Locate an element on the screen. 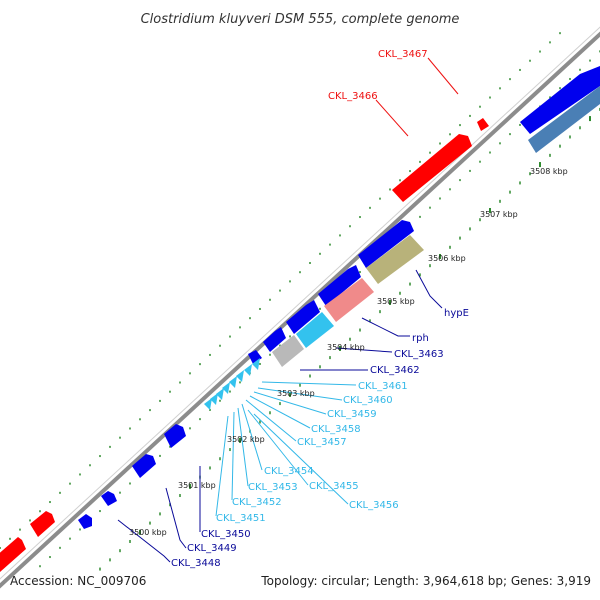 This screenshot has width=600, height=600. gene-ckl3462 is located at coordinates (288, 351).